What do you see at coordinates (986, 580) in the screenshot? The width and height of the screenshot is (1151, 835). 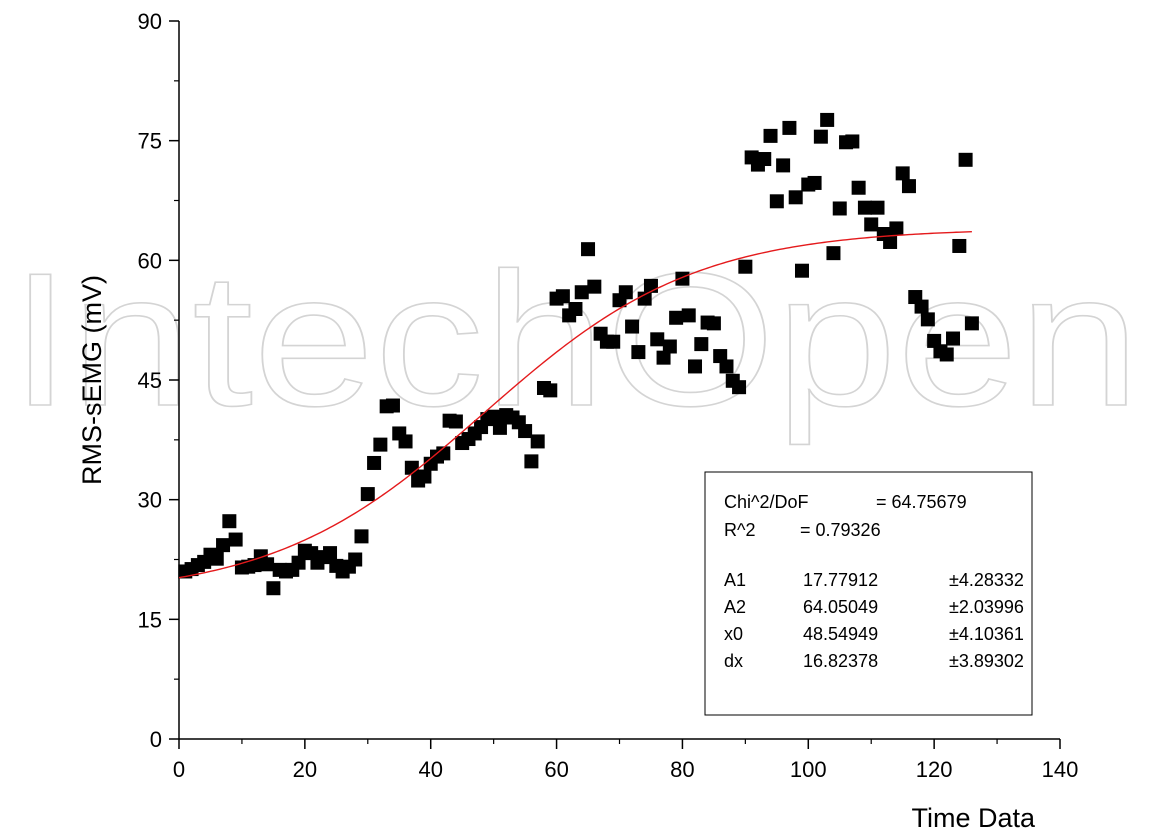 I see `param-error: ±4.28332` at bounding box center [986, 580].